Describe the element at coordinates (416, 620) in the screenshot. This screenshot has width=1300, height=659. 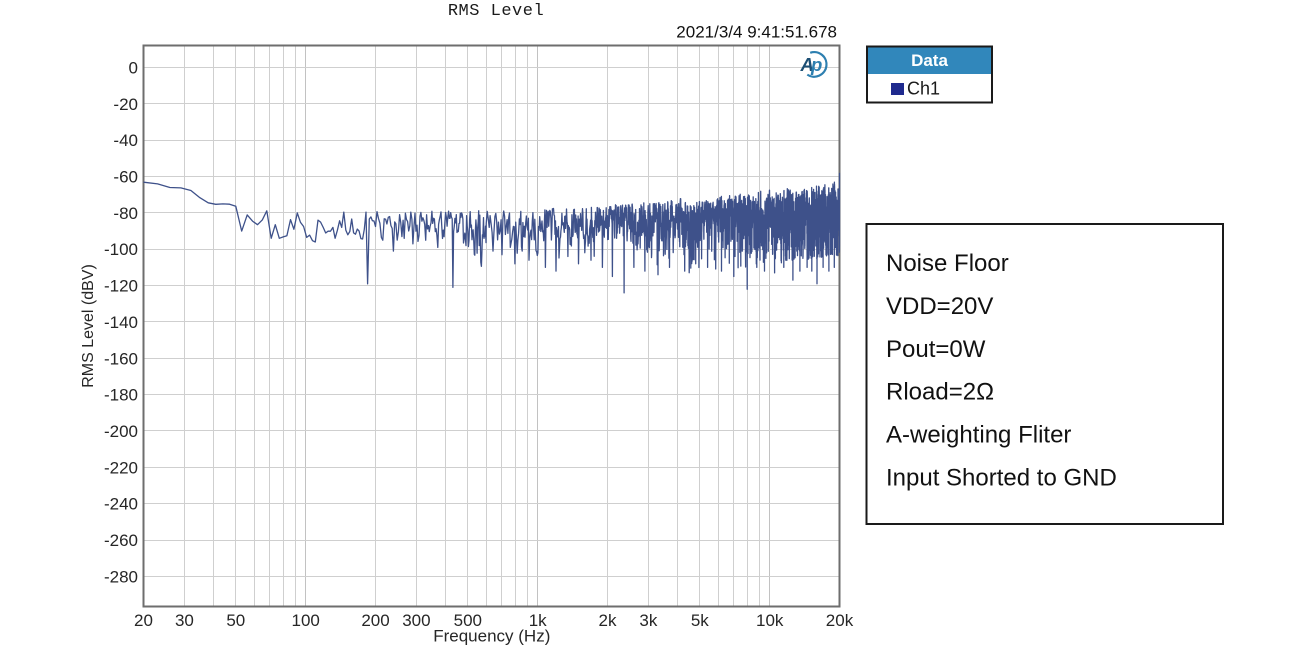
I see `svg-text: 300` at that location.